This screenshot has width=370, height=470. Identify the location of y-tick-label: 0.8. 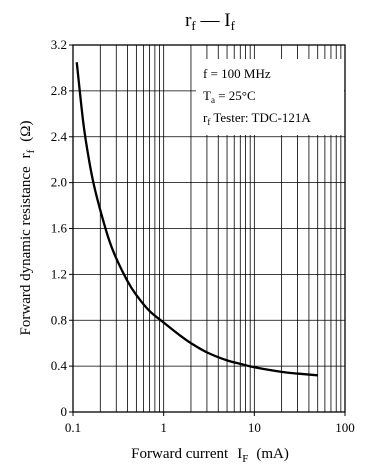
(59, 319).